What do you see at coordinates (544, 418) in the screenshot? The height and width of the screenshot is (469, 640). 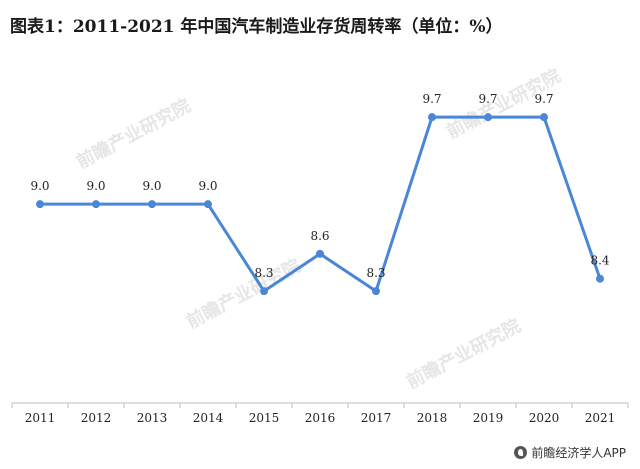 I see `x-tick-label: 2020` at bounding box center [544, 418].